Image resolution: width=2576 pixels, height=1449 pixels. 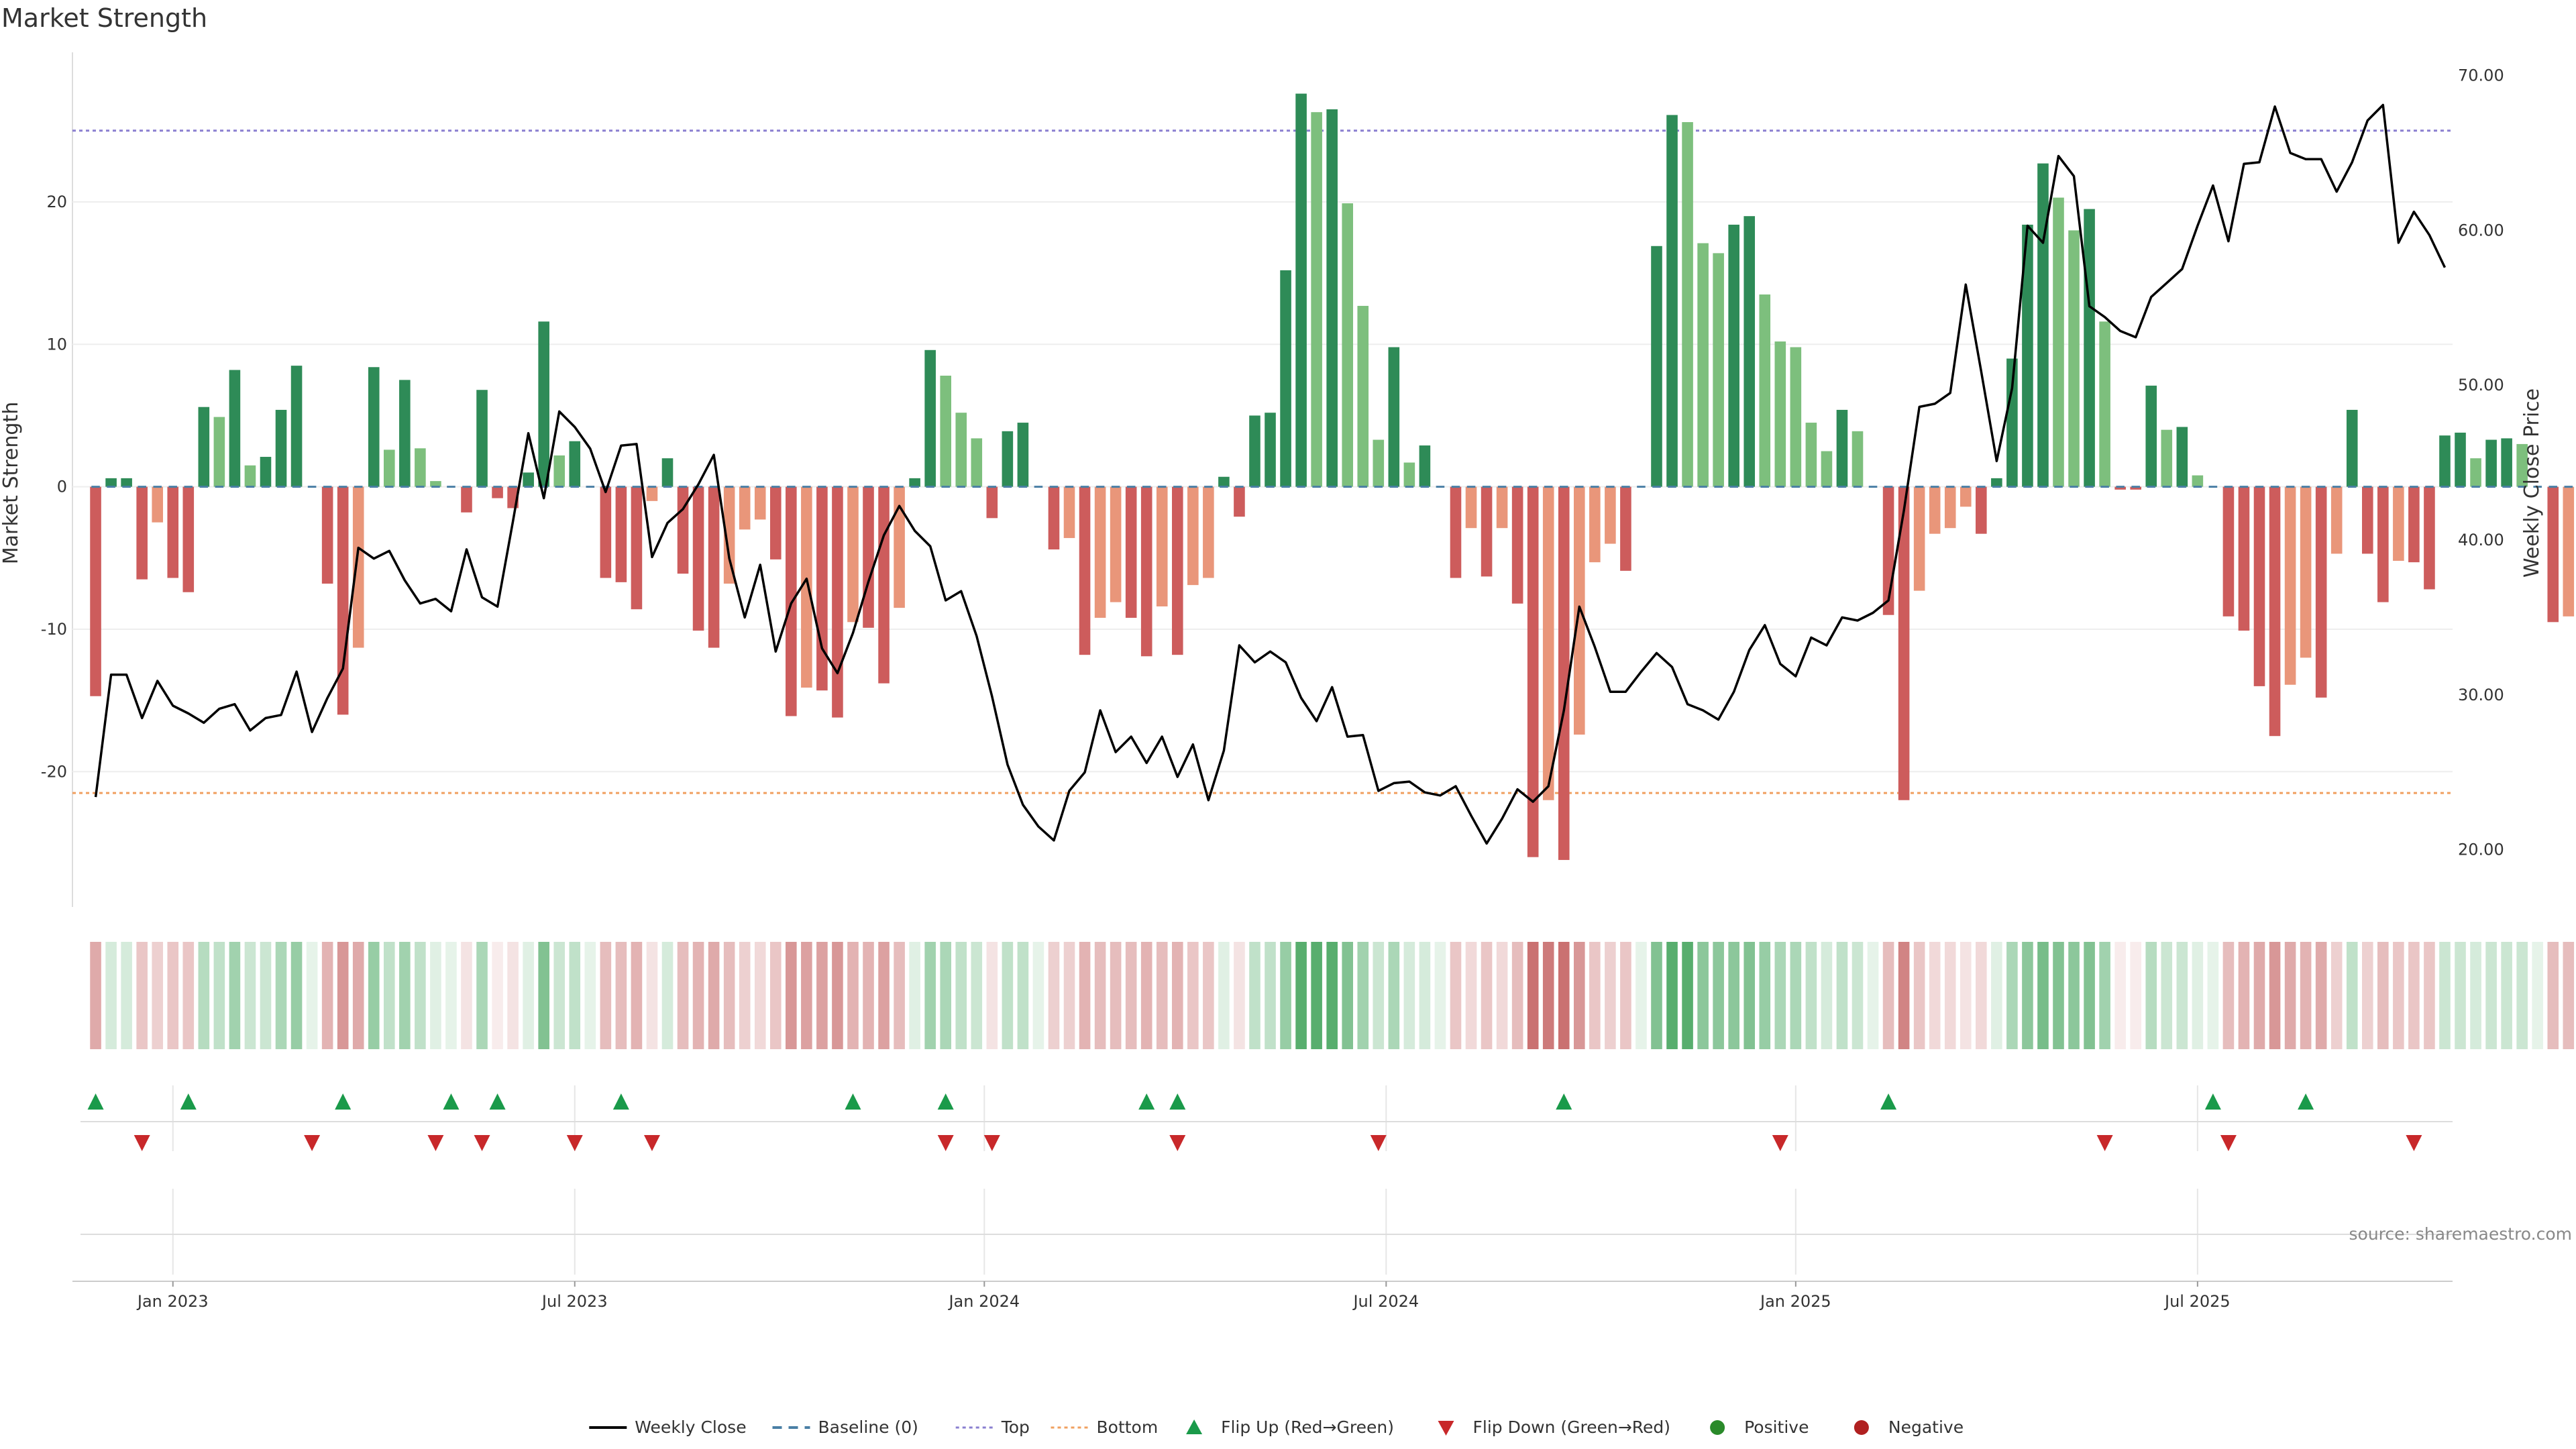 I want to click on legend-item: Flip Up (Red→Green), so click(x=1290, y=1427).